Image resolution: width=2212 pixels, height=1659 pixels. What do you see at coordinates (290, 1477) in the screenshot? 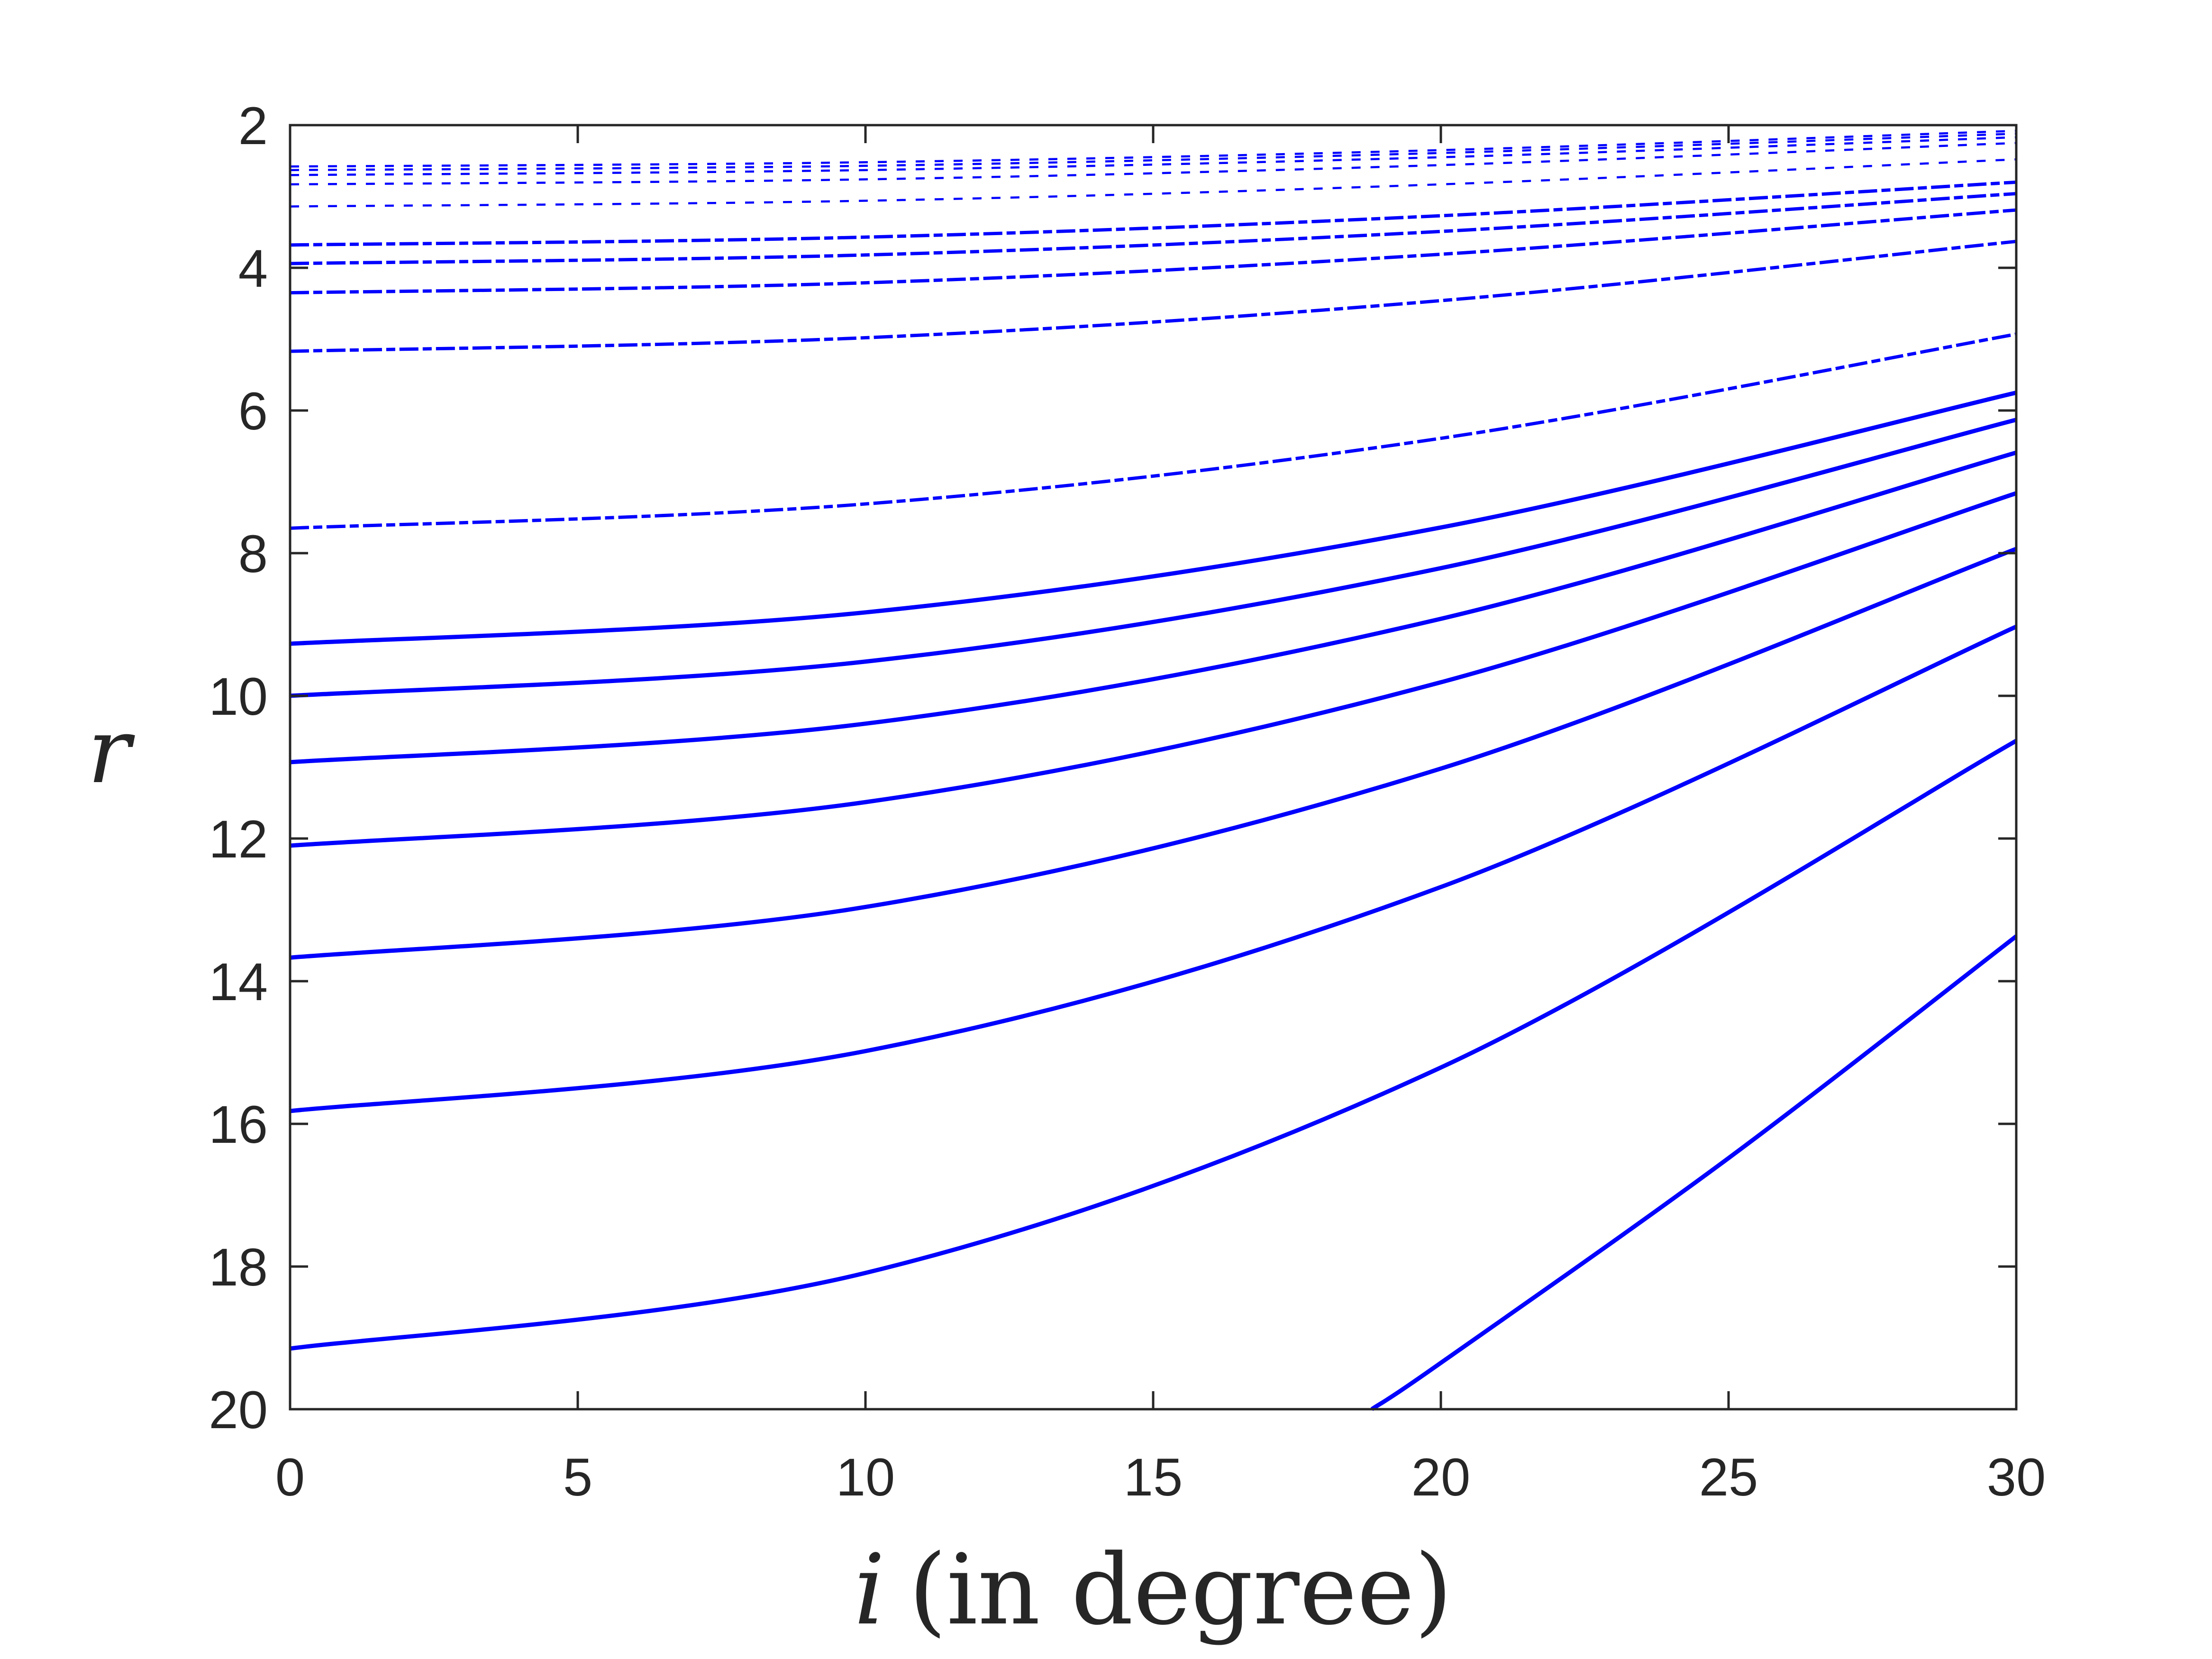
I see `x-tick-label: 0` at bounding box center [290, 1477].